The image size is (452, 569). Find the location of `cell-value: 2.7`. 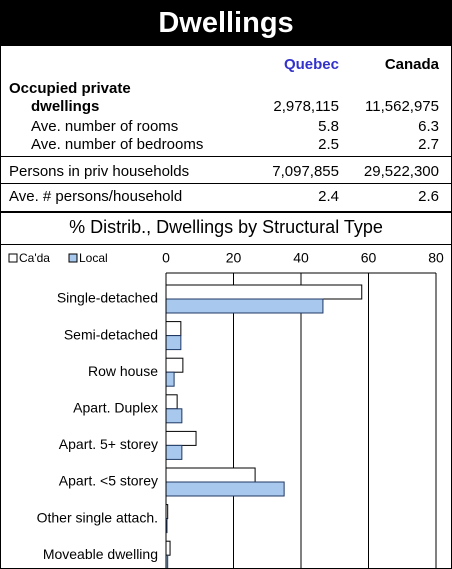

cell-value: 2.7 is located at coordinates (428, 144).